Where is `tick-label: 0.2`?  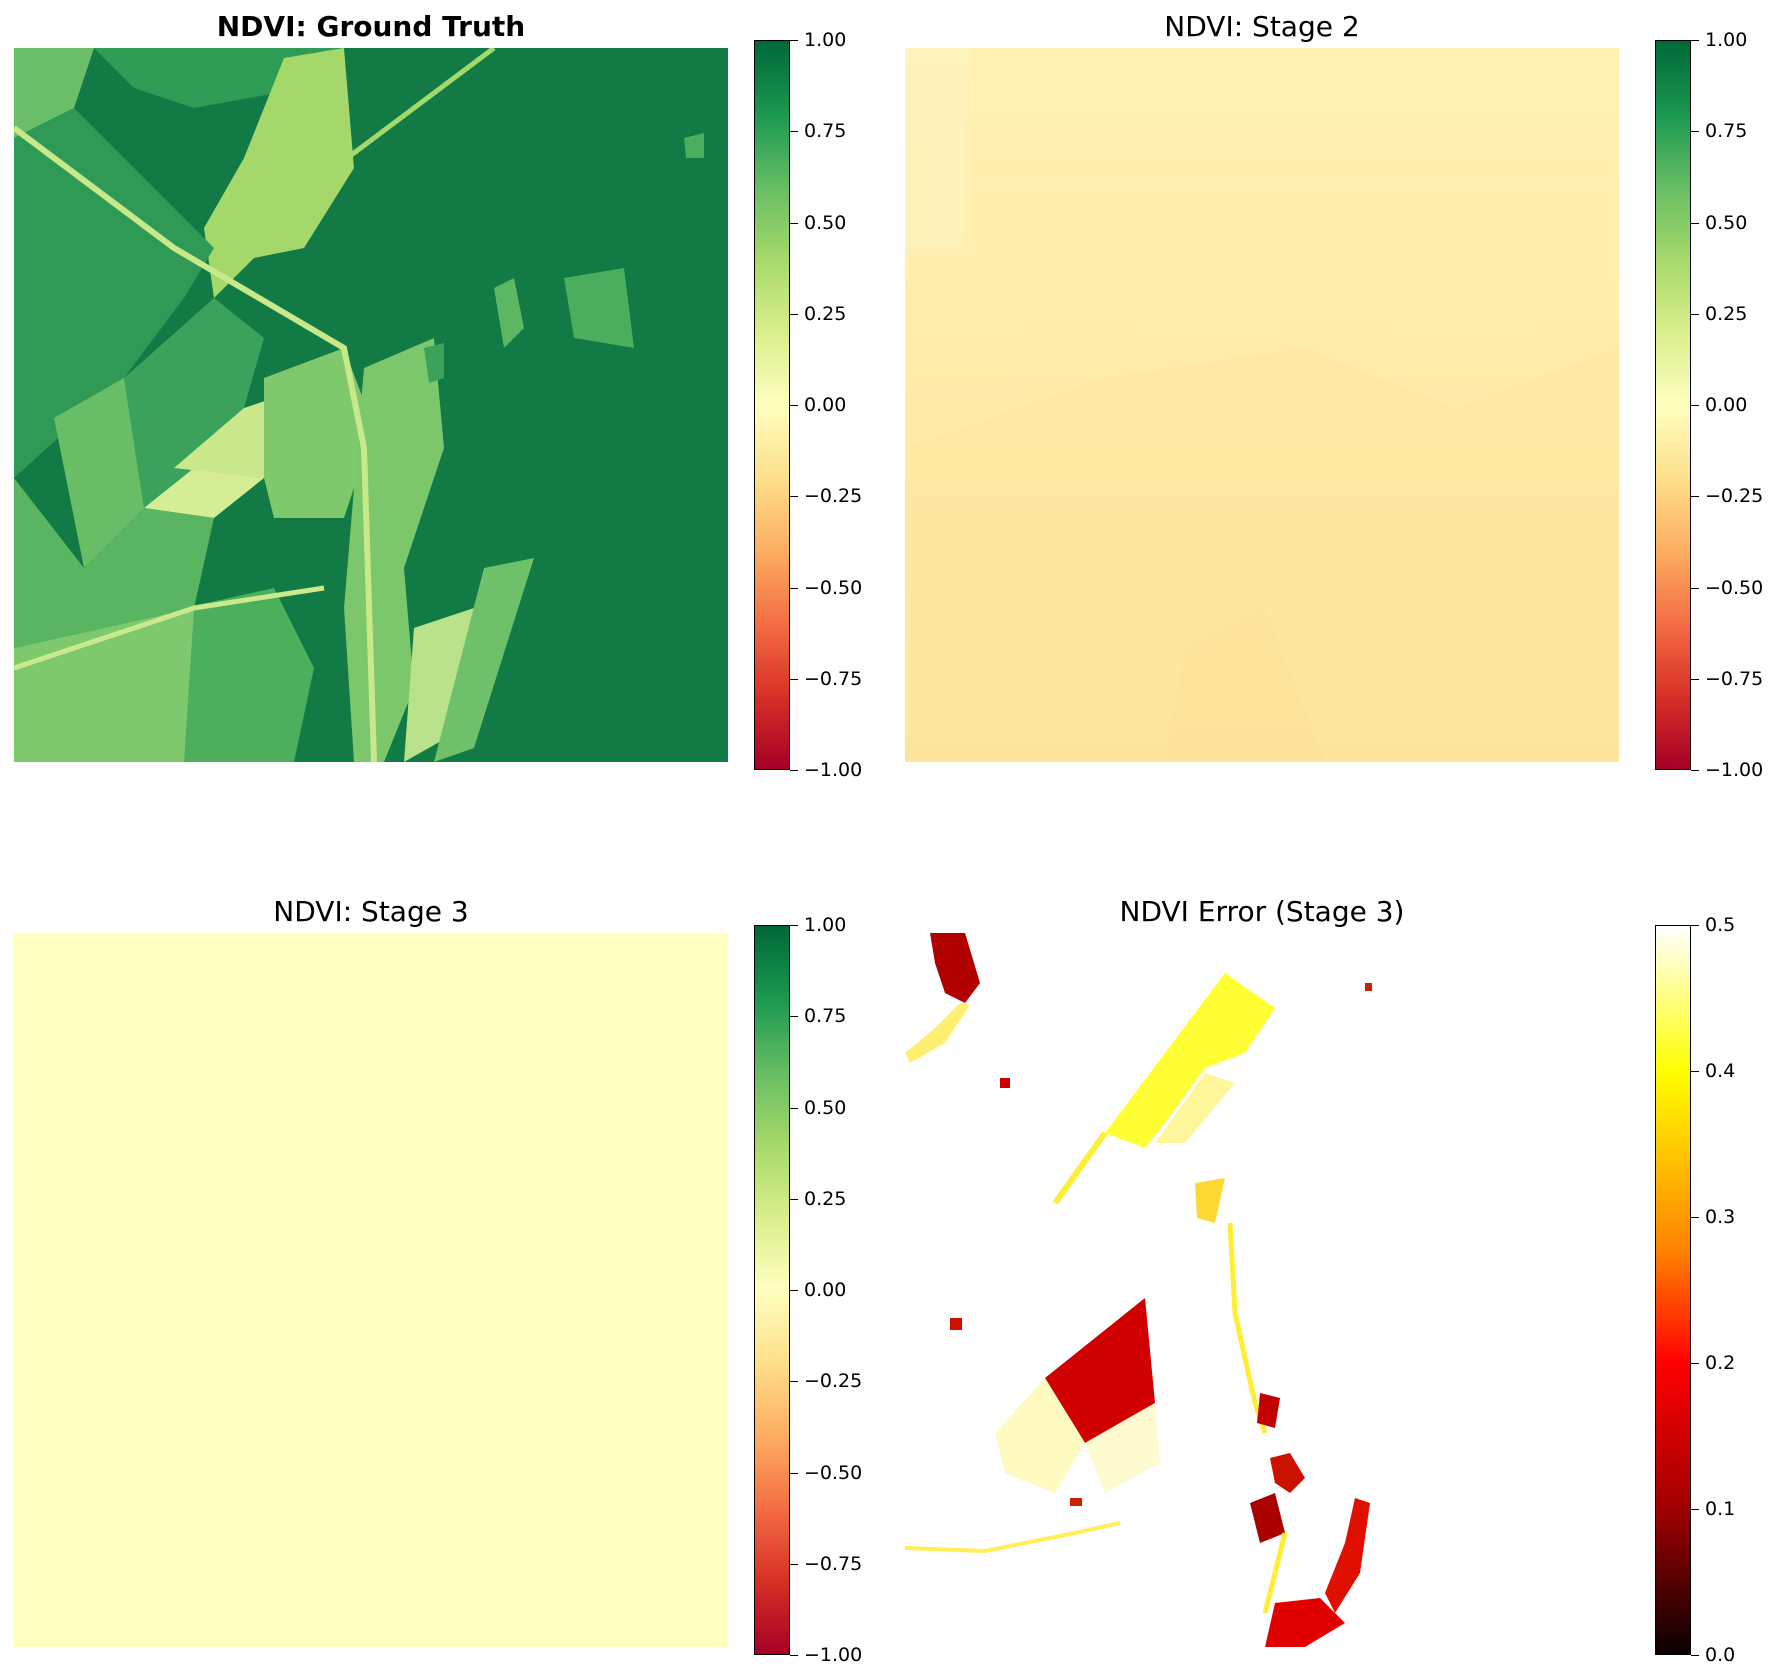
tick-label: 0.2 is located at coordinates (1720, 1363).